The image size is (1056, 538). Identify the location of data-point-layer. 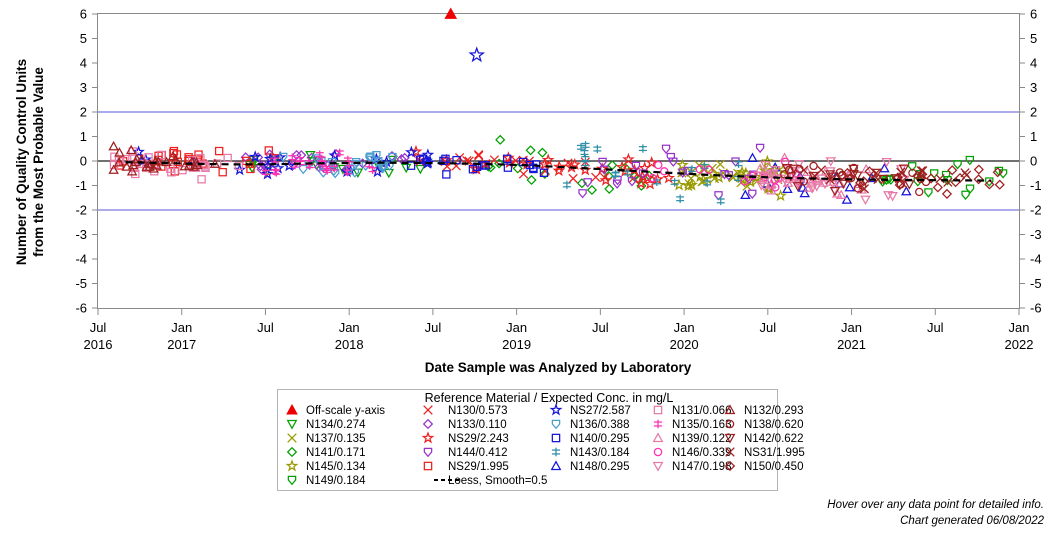
(558, 170).